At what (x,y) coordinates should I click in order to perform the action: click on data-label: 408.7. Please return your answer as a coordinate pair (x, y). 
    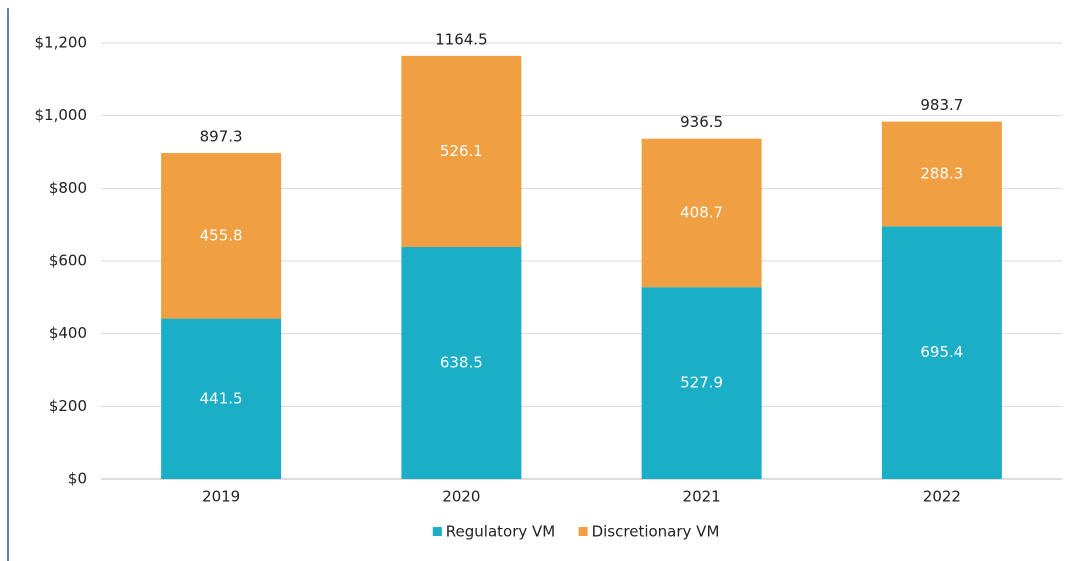
    Looking at the image, I should click on (701, 212).